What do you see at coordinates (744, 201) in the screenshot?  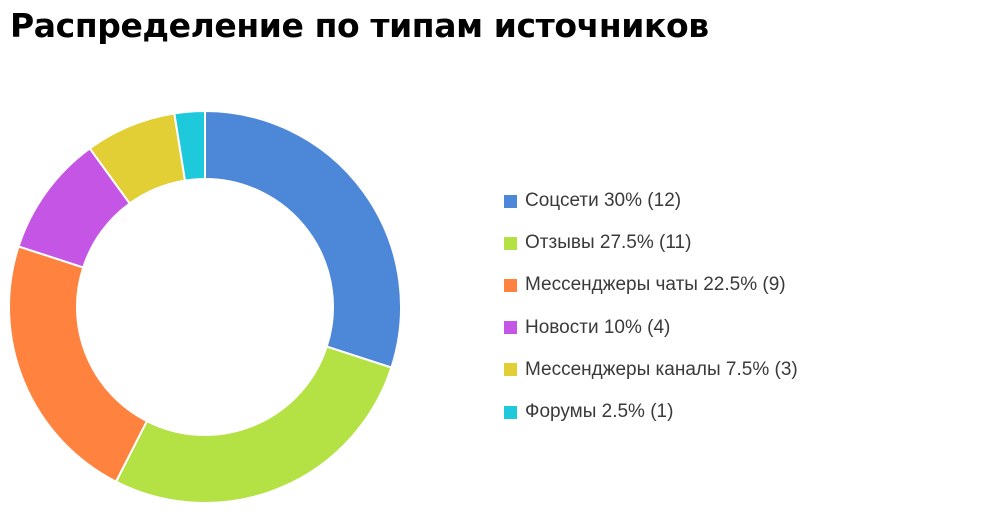 I see `legend-item-socseti: Соцсети 30% (12)` at bounding box center [744, 201].